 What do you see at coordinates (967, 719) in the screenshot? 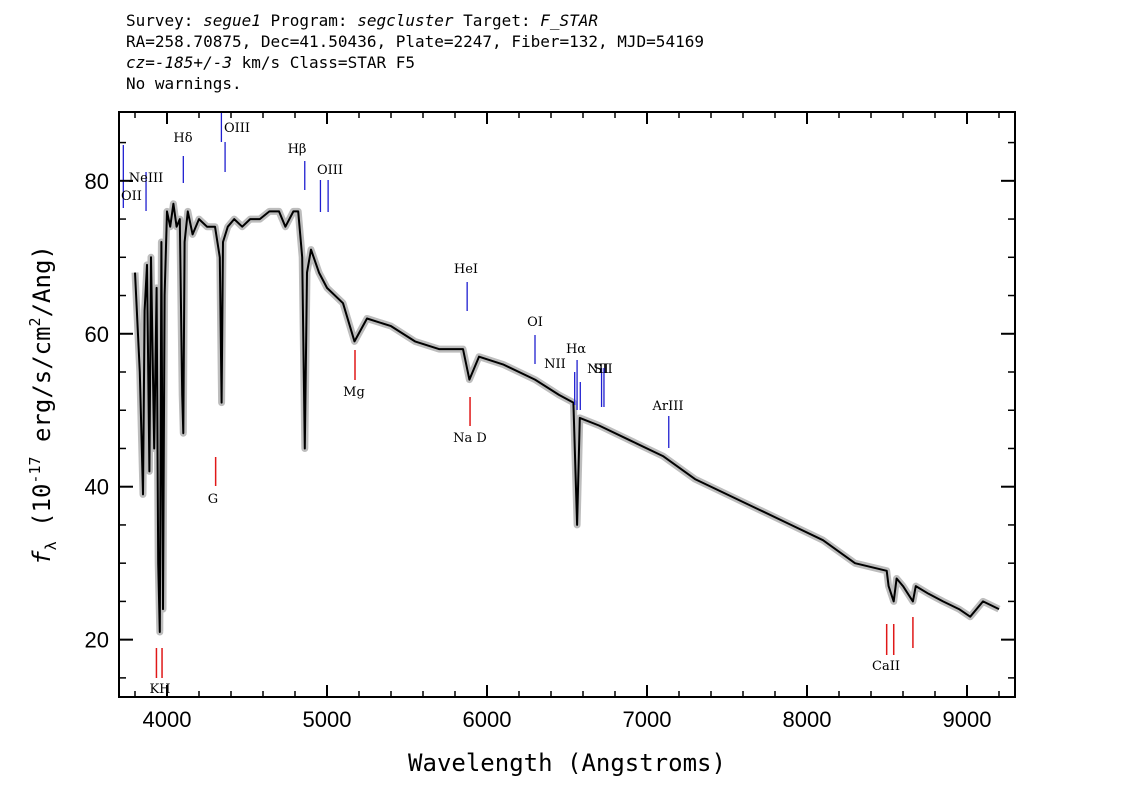
I see `x-tick-label: 9000` at bounding box center [967, 719].